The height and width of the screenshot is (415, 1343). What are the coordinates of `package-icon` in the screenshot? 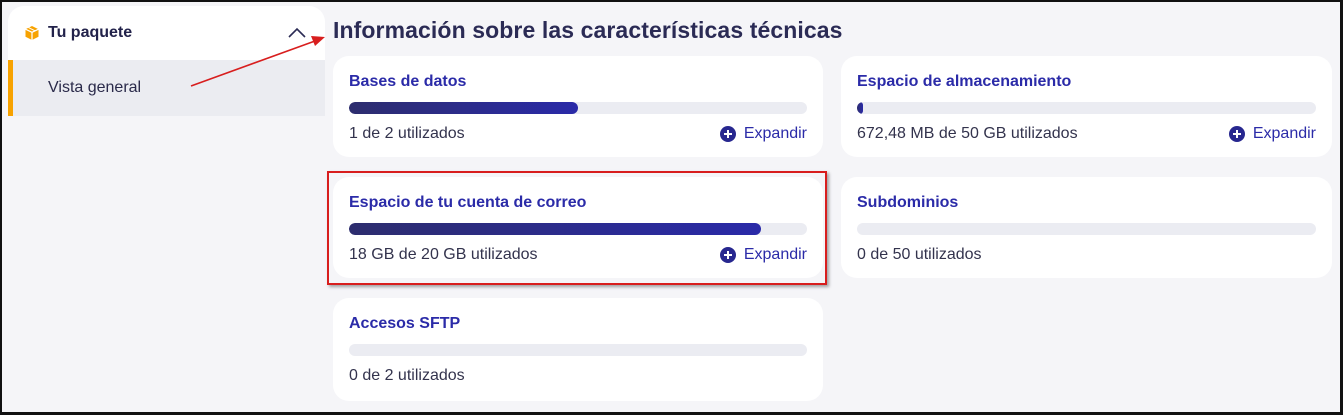 It's located at (32, 33).